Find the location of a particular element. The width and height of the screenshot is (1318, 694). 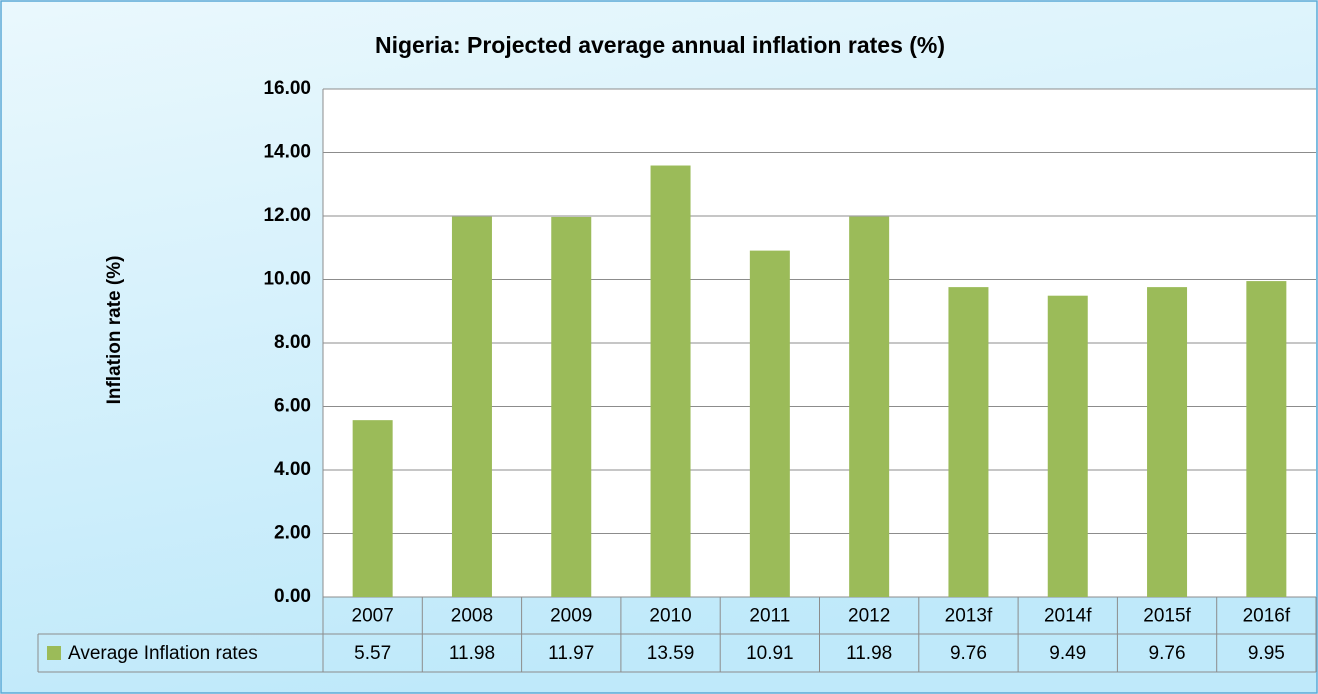

y-tick-label: 16.00 is located at coordinates (287, 88).